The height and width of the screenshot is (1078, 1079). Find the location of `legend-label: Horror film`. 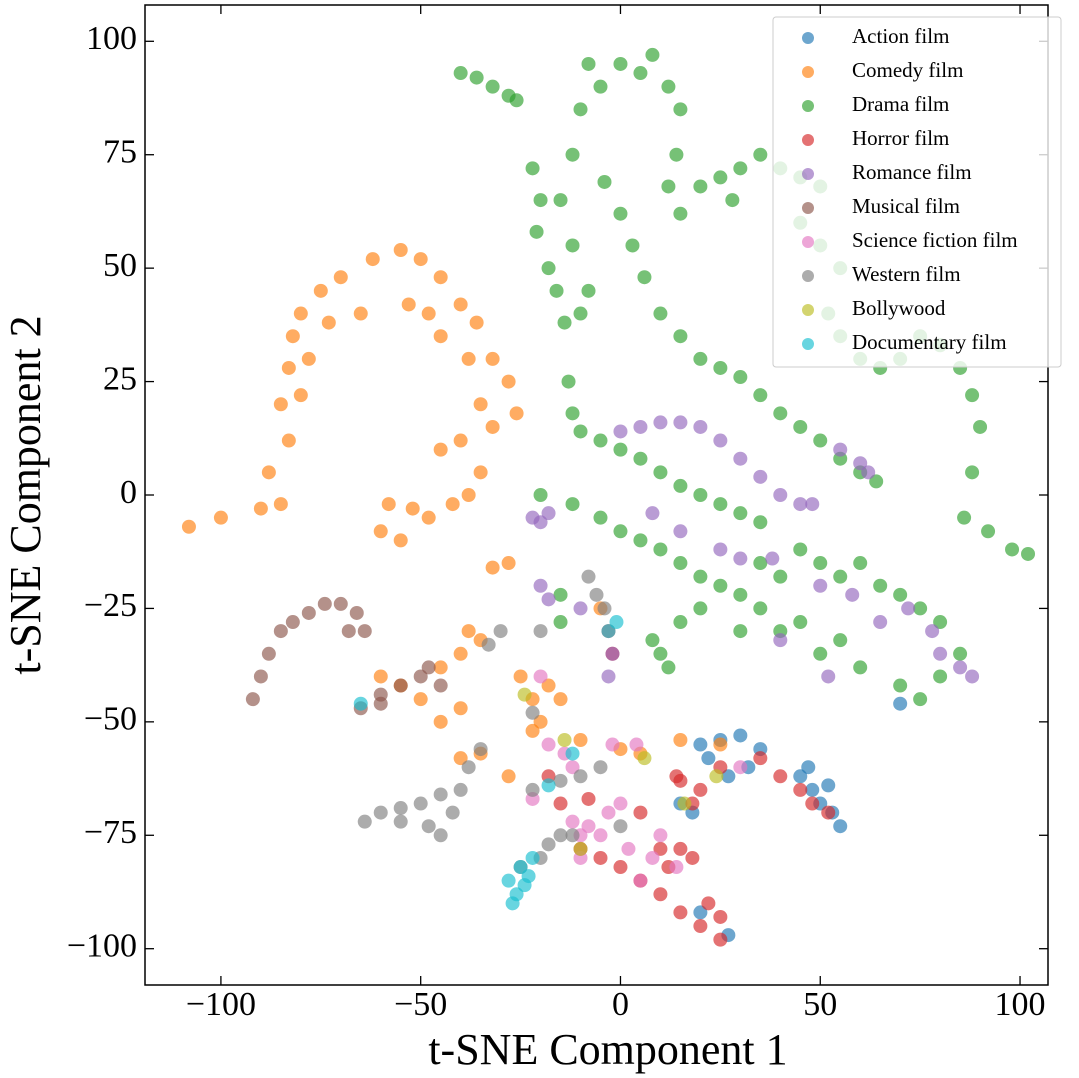

legend-label: Horror film is located at coordinates (900, 138).